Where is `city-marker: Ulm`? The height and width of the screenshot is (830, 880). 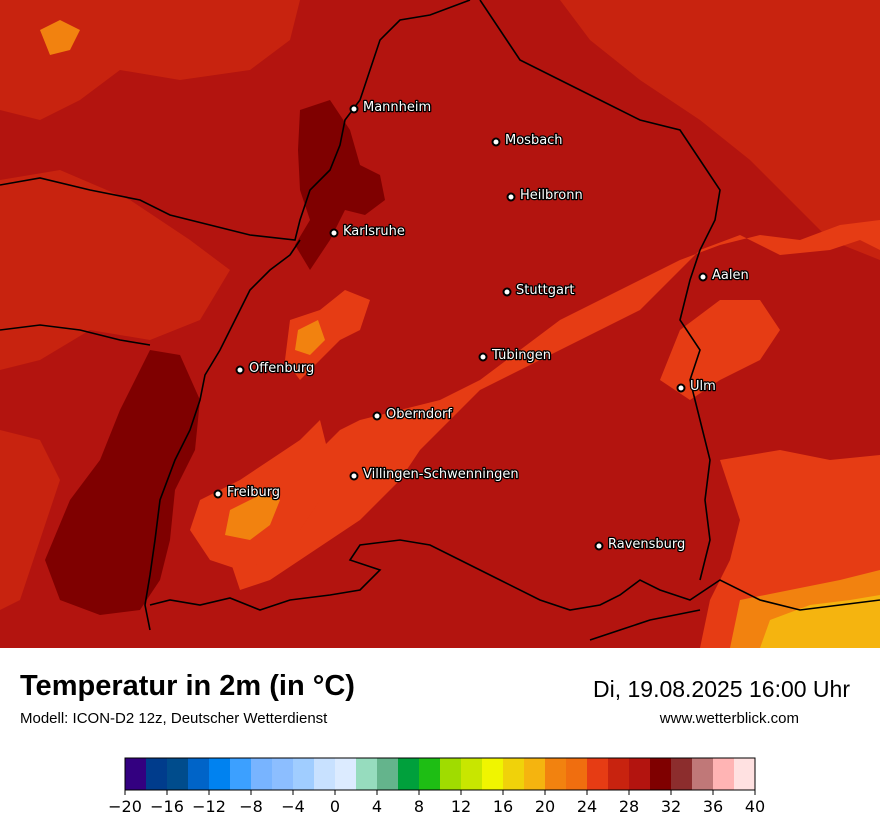 city-marker: Ulm is located at coordinates (696, 386).